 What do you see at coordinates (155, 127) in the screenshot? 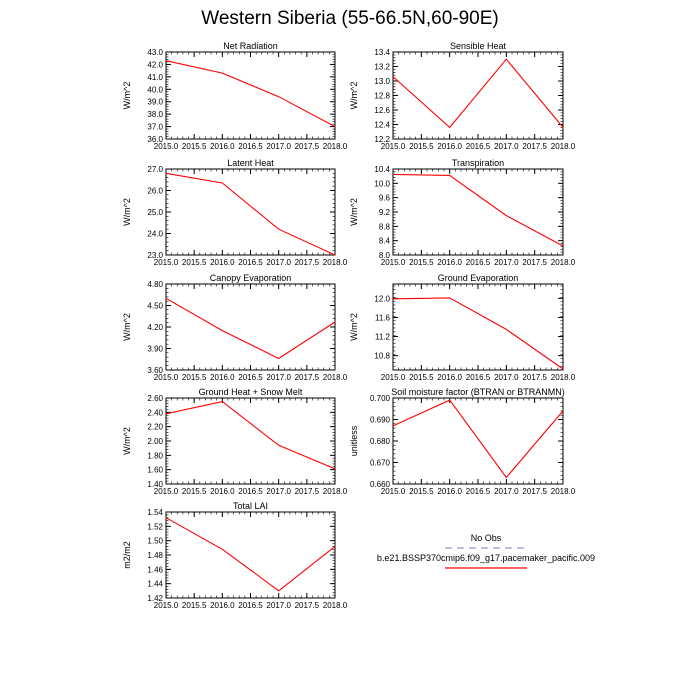
I see `y-tick-label: 37.0` at bounding box center [155, 127].